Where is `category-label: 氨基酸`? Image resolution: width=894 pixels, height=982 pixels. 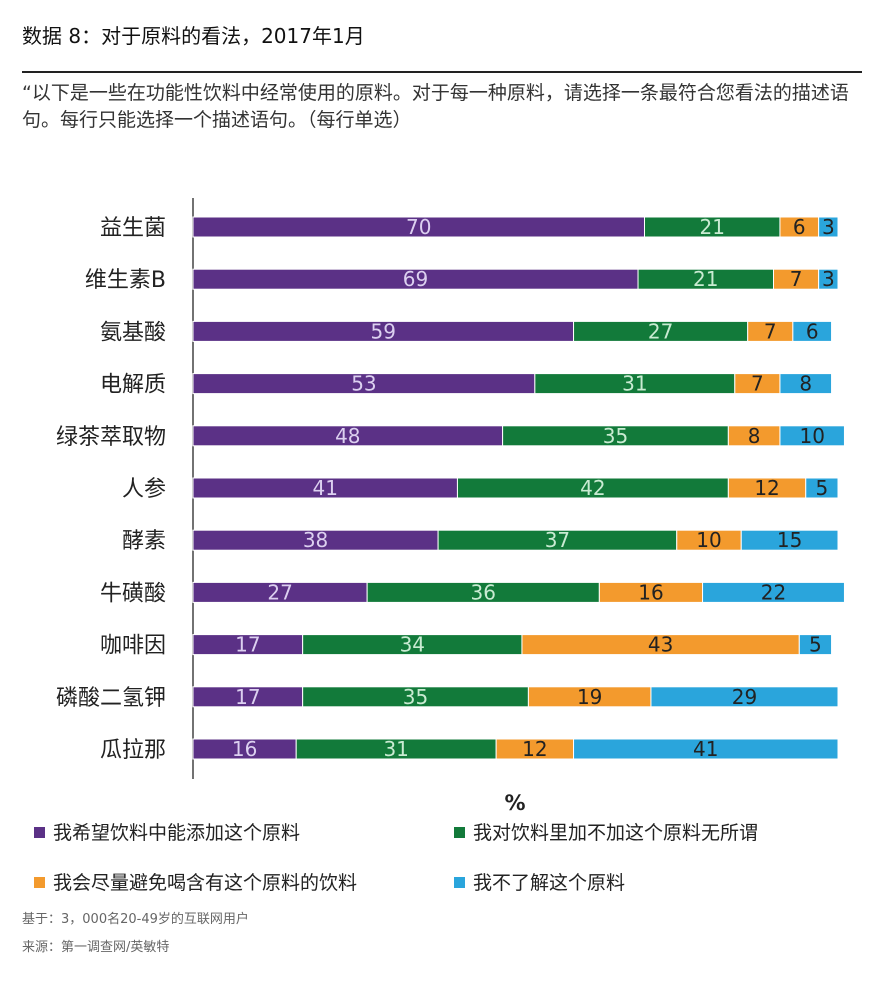 category-label: 氨基酸 is located at coordinates (133, 332).